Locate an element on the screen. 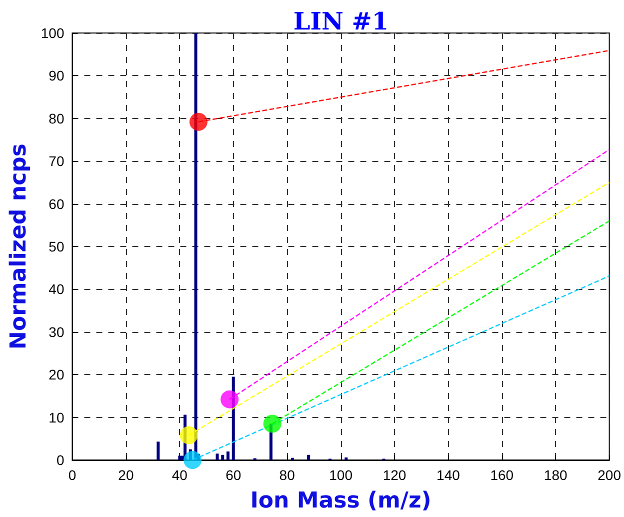 Image resolution: width=624 pixels, height=517 pixels. y-tick-label: 100 is located at coordinates (52, 33).